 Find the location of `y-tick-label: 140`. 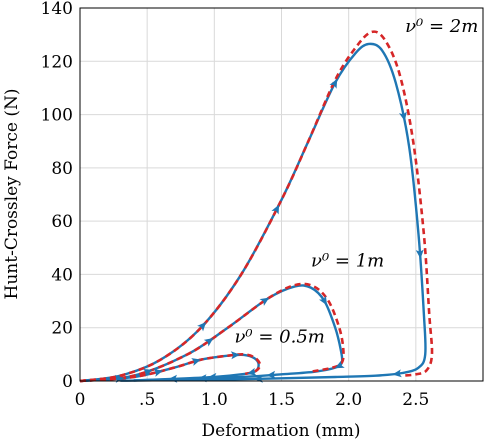

y-tick-label: 140 is located at coordinates (57, 9).